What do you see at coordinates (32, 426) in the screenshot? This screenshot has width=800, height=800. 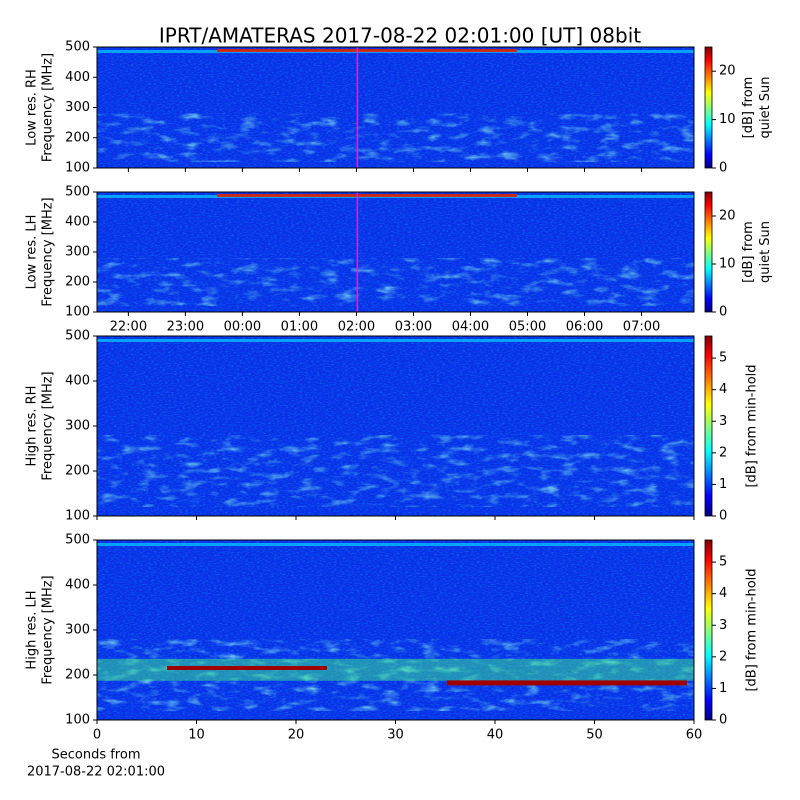 I see `y-axis-label: High res. RH` at bounding box center [32, 426].